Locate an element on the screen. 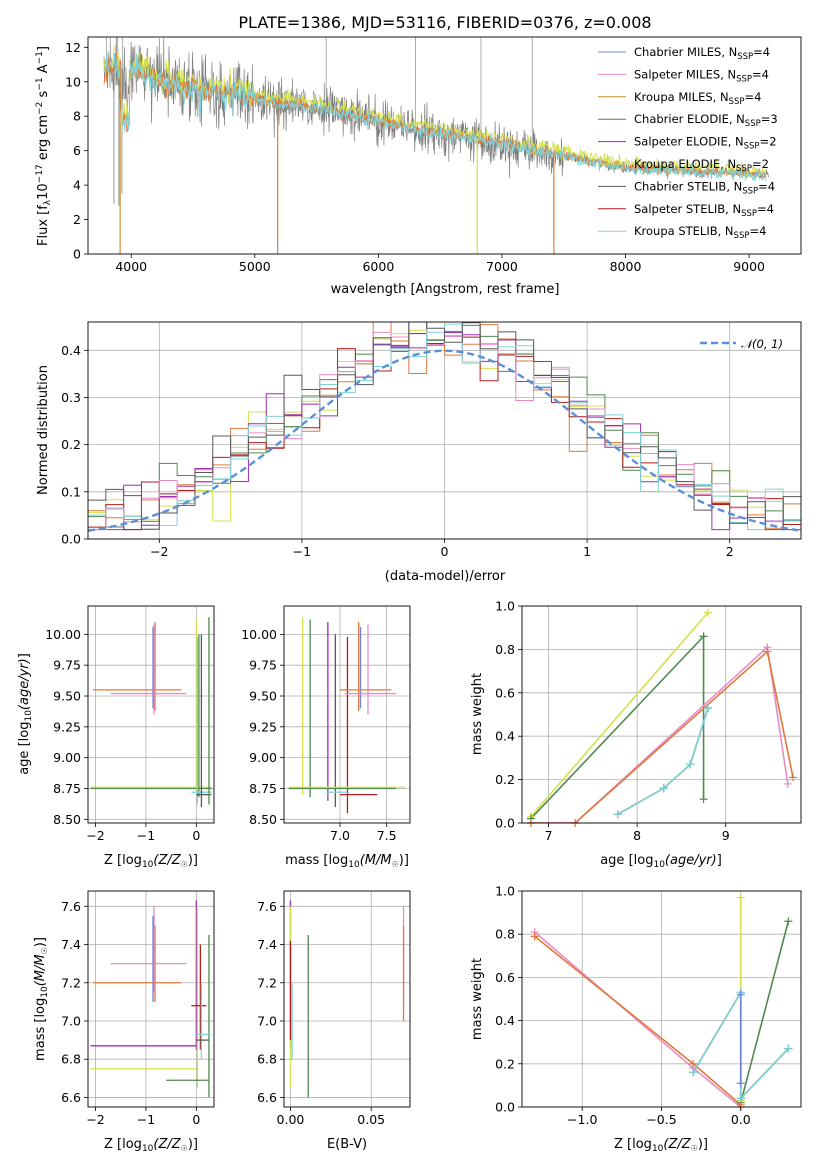 This screenshot has height=1170, width=819. y-tick-label: 4 is located at coordinates (77, 185).